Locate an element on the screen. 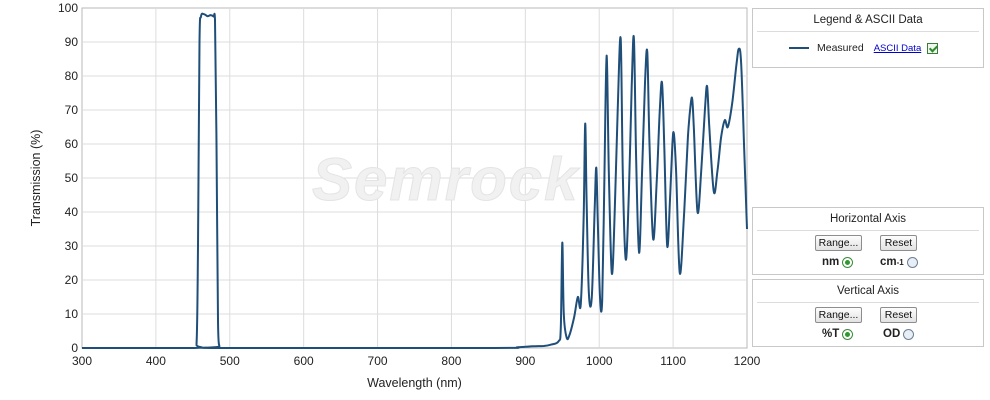 This screenshot has height=400, width=990. legend-label-measured: Measured is located at coordinates (840, 48).